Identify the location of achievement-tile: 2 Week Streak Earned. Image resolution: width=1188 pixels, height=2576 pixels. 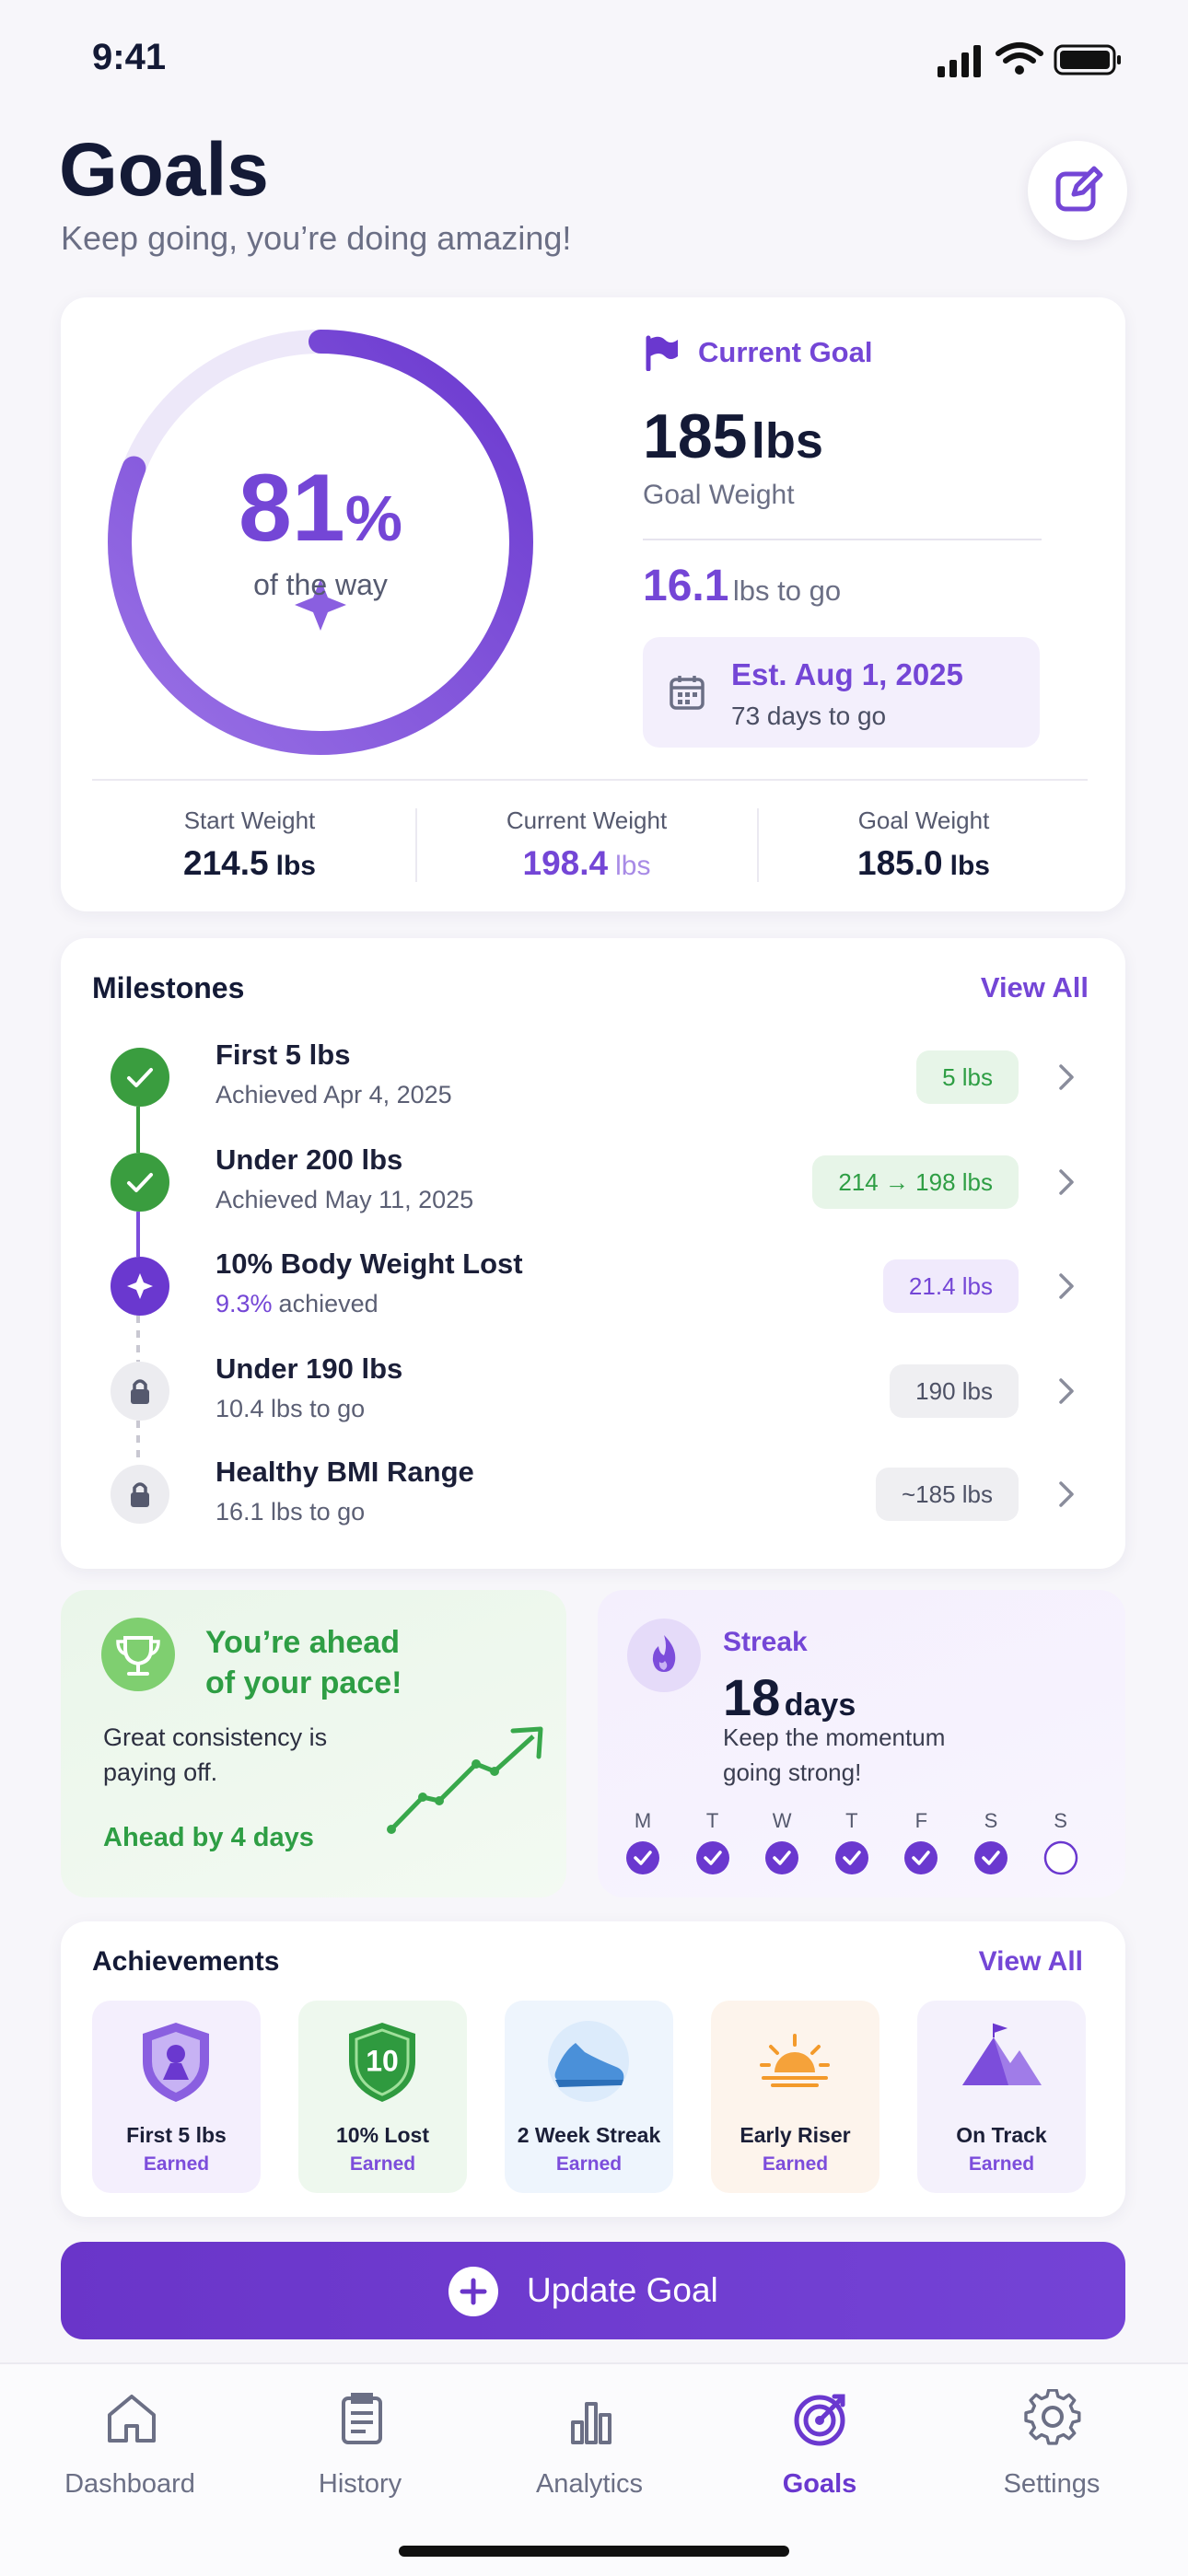
(589, 2097).